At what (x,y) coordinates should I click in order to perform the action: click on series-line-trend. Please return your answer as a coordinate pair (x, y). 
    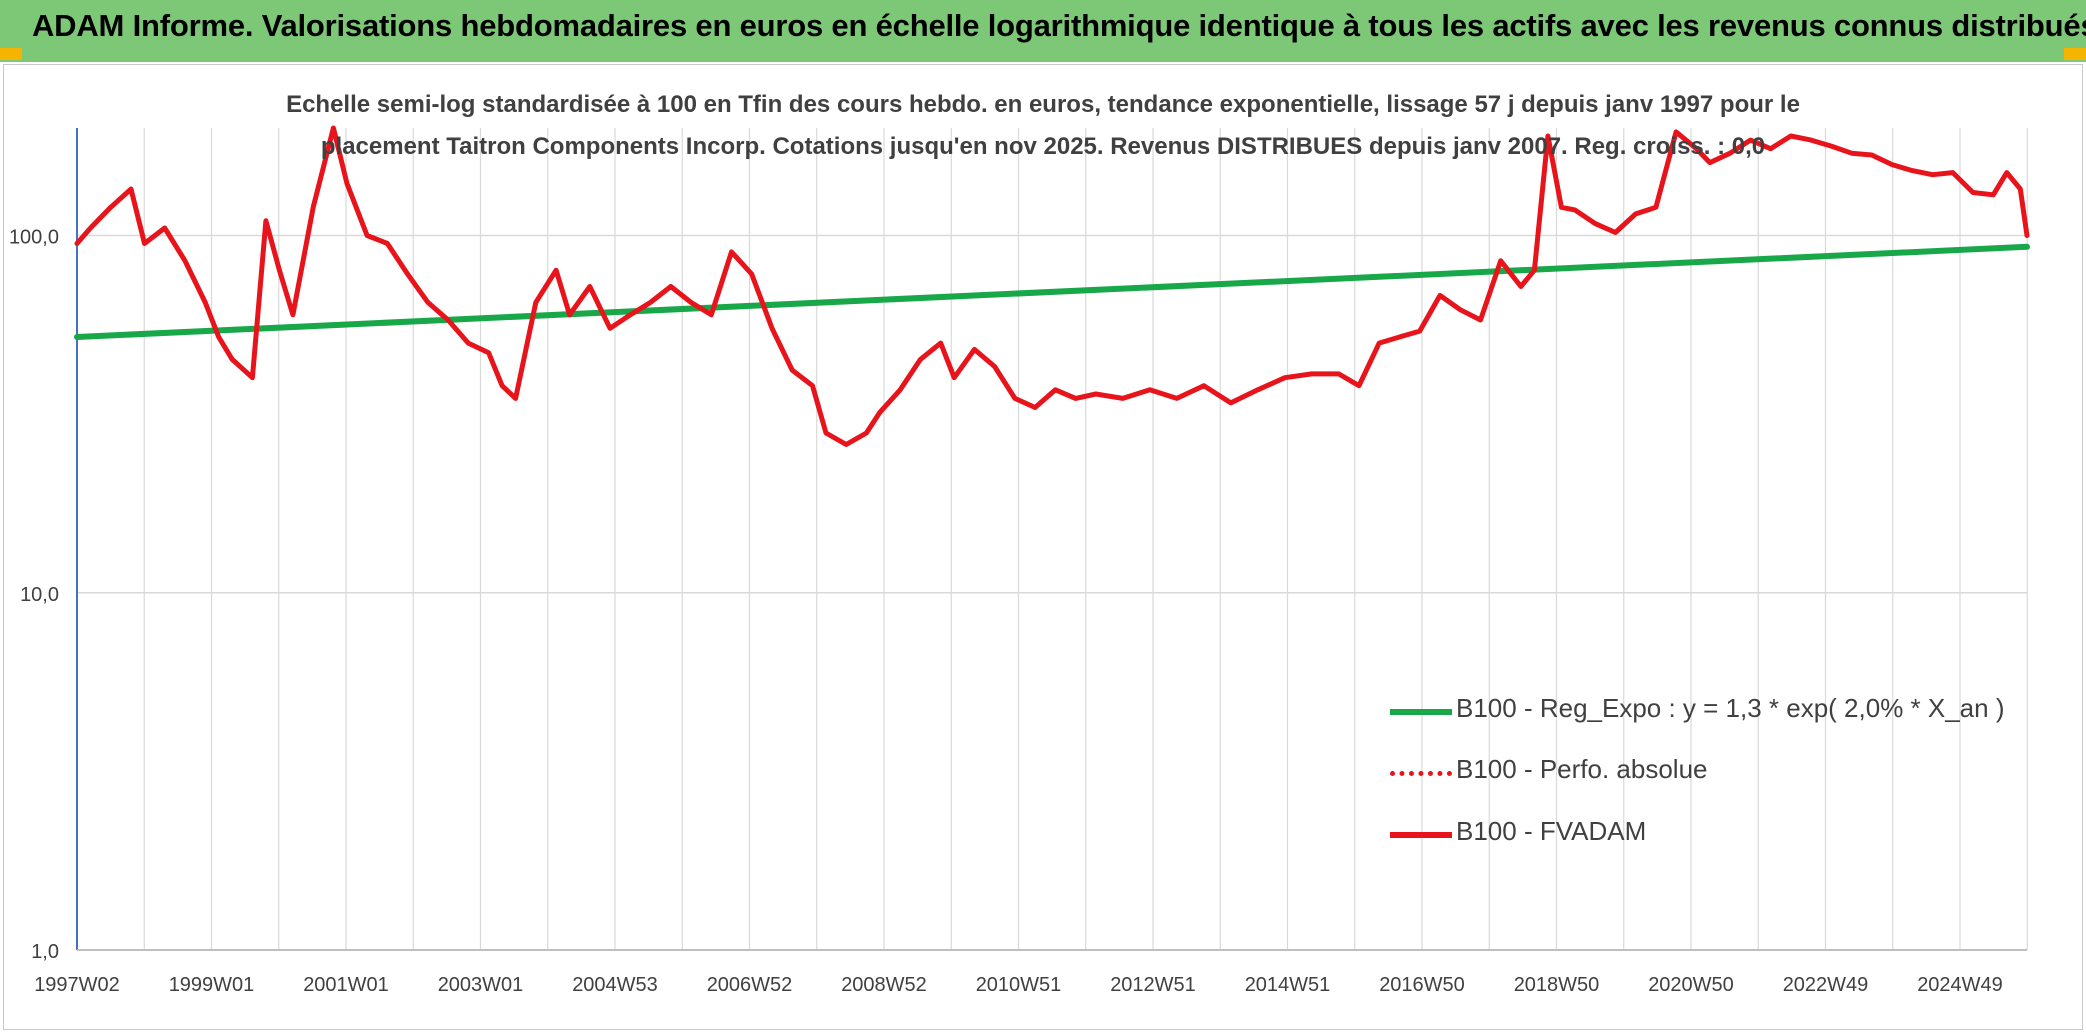
    Looking at the image, I should click on (1052, 291).